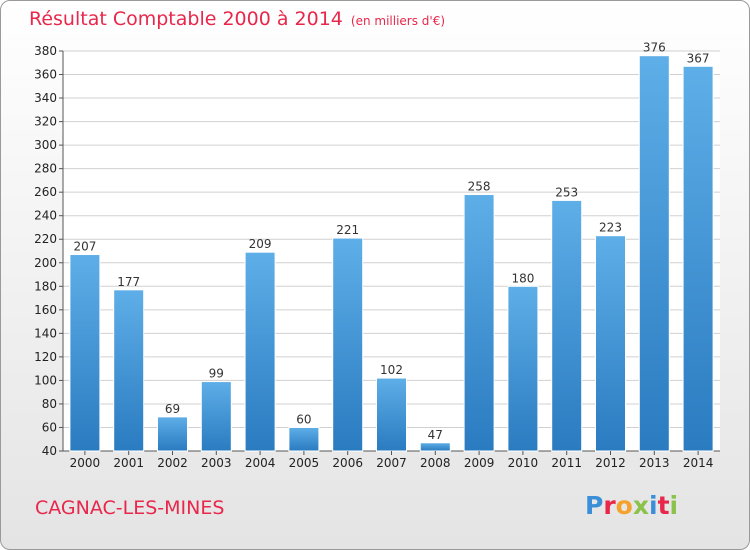 This screenshot has height=550, width=750. I want to click on x-tick-label: 2002, so click(172, 463).